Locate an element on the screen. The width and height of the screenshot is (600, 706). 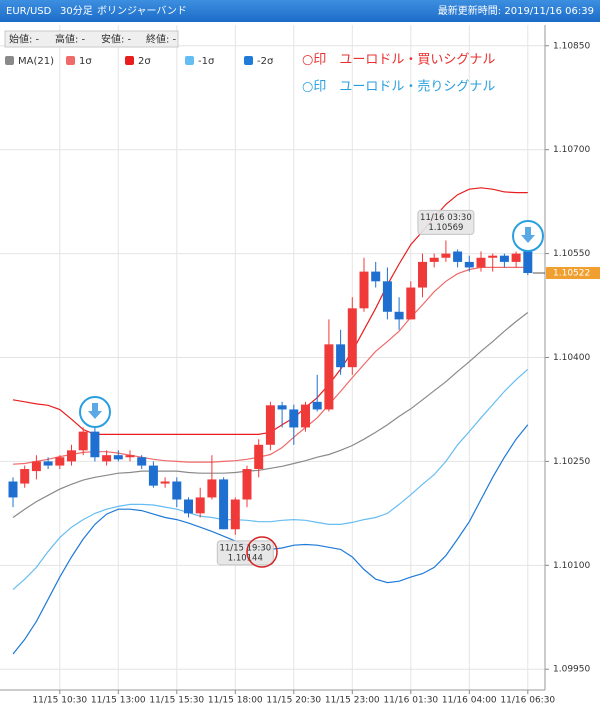
signal-note: ○印 ユーロドル・売りシグナル is located at coordinates (398, 87).